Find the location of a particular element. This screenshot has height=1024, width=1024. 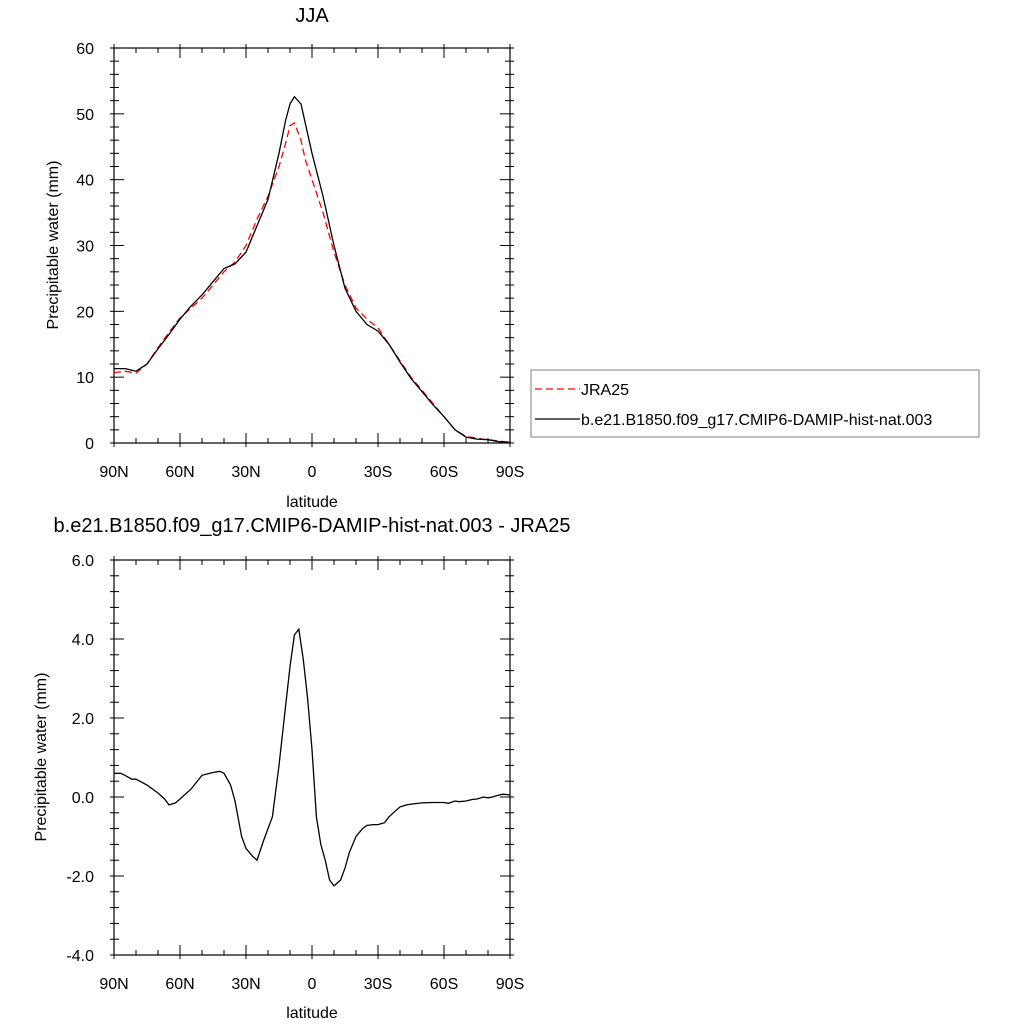

chart-top-ytick-label: 50 is located at coordinates (85, 115).